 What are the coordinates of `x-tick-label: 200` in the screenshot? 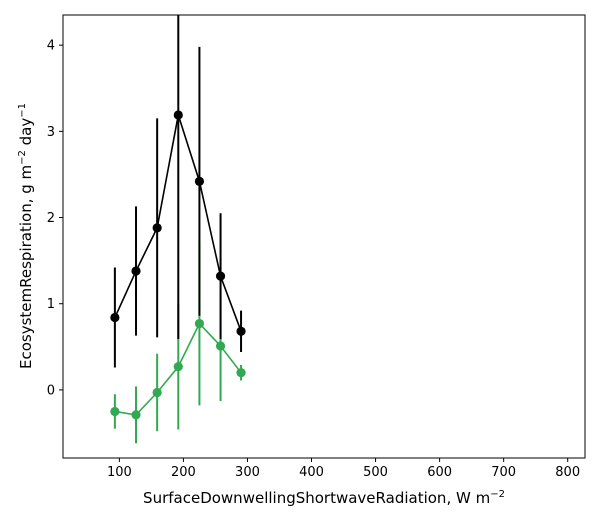 It's located at (183, 472).